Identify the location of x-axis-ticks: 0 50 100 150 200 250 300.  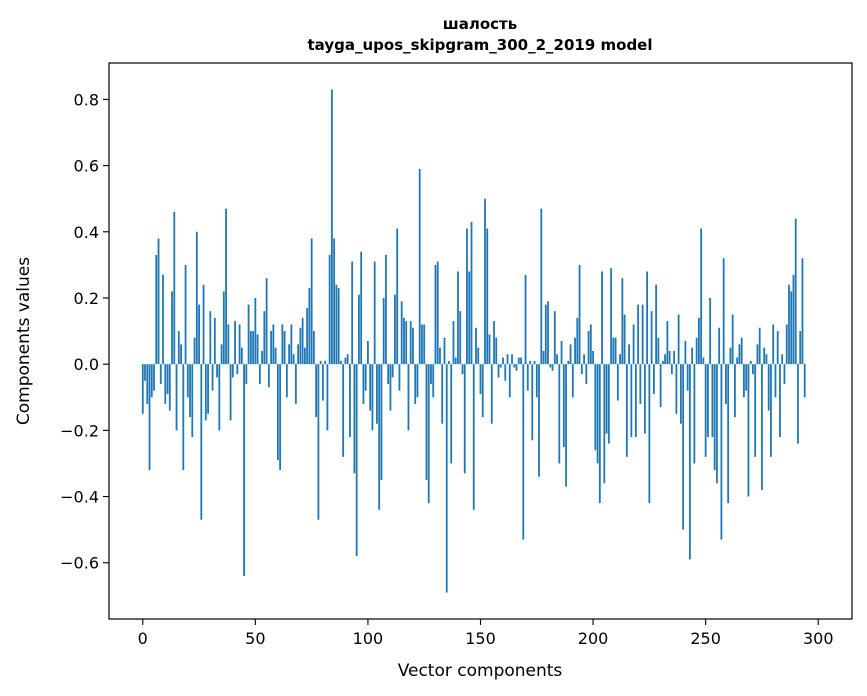
(486, 633).